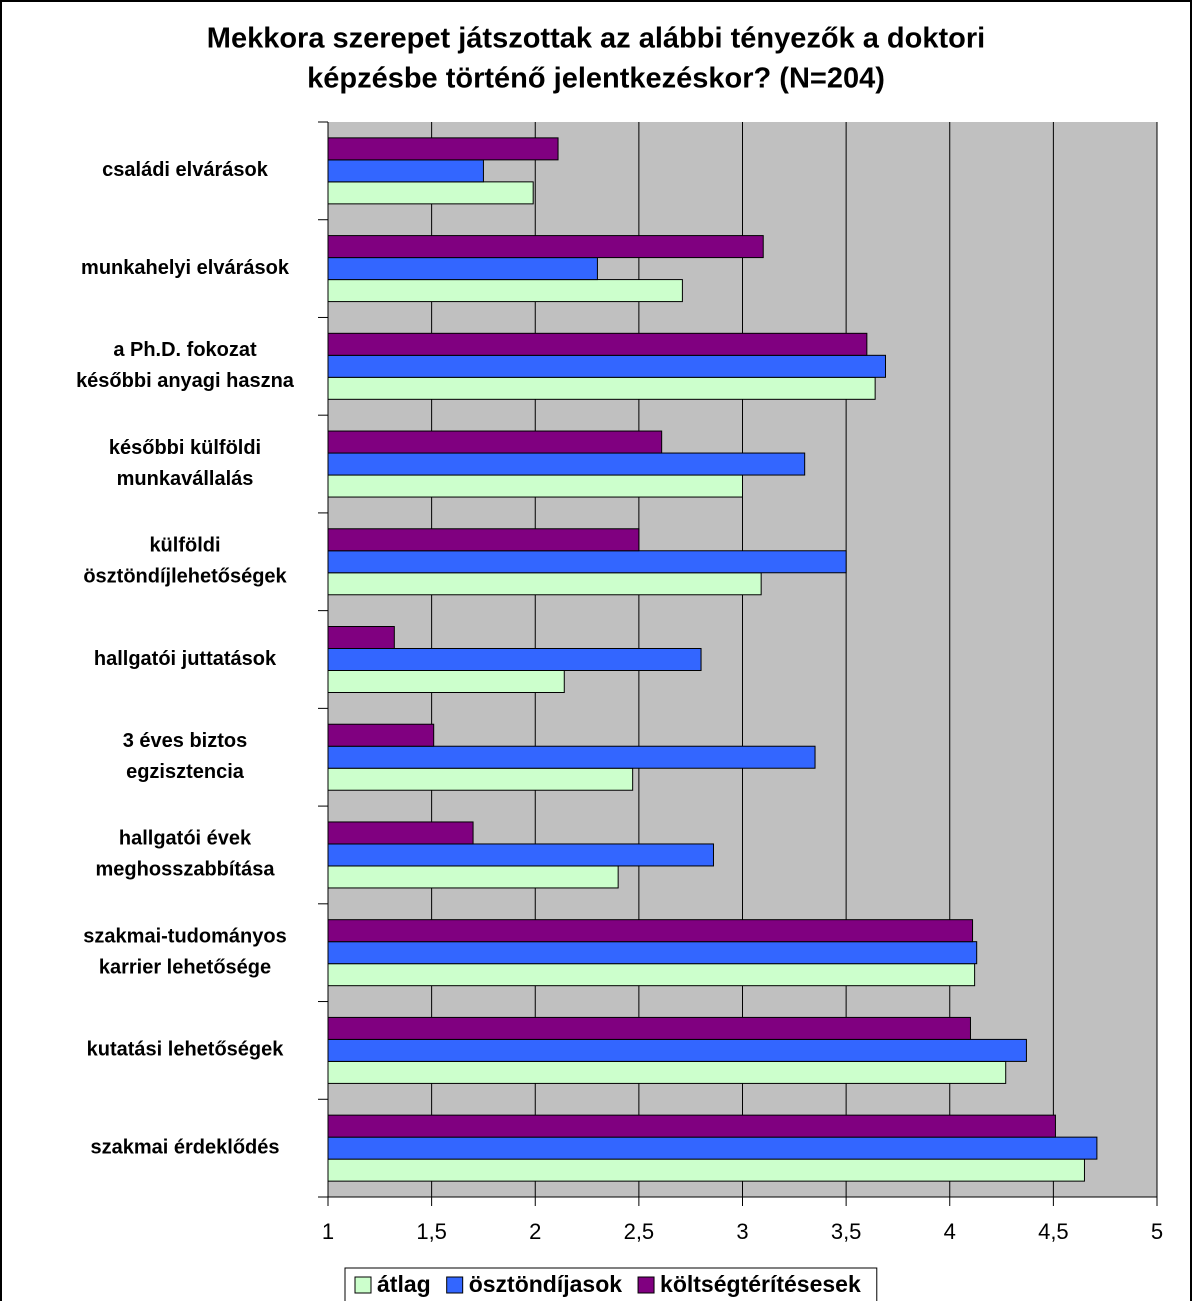 The height and width of the screenshot is (1306, 1192). Describe the element at coordinates (184, 546) in the screenshot. I see `y-tick-label: külföldi` at that location.